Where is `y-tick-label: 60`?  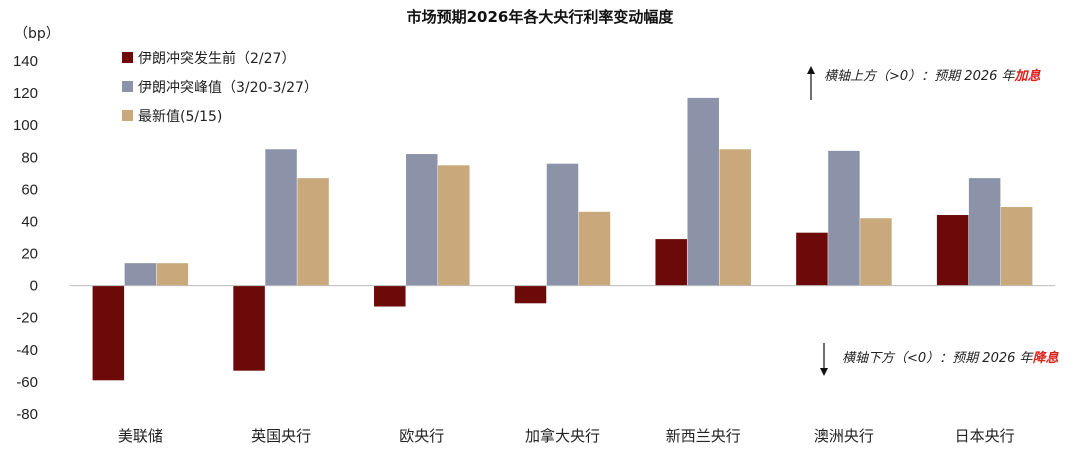 y-tick-label: 60 is located at coordinates (29, 189).